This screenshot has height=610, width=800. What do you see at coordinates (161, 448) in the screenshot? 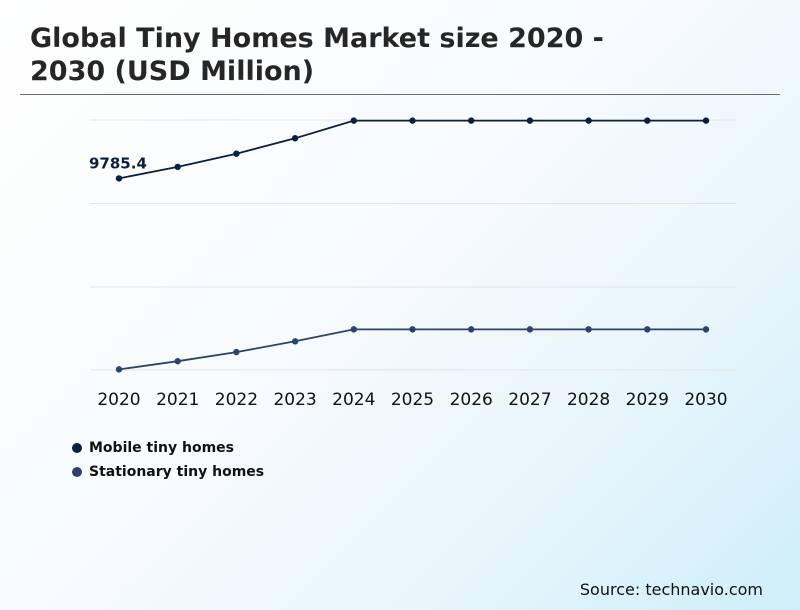
I see `legend-label-mobile: Mobile tiny homes` at bounding box center [161, 448].